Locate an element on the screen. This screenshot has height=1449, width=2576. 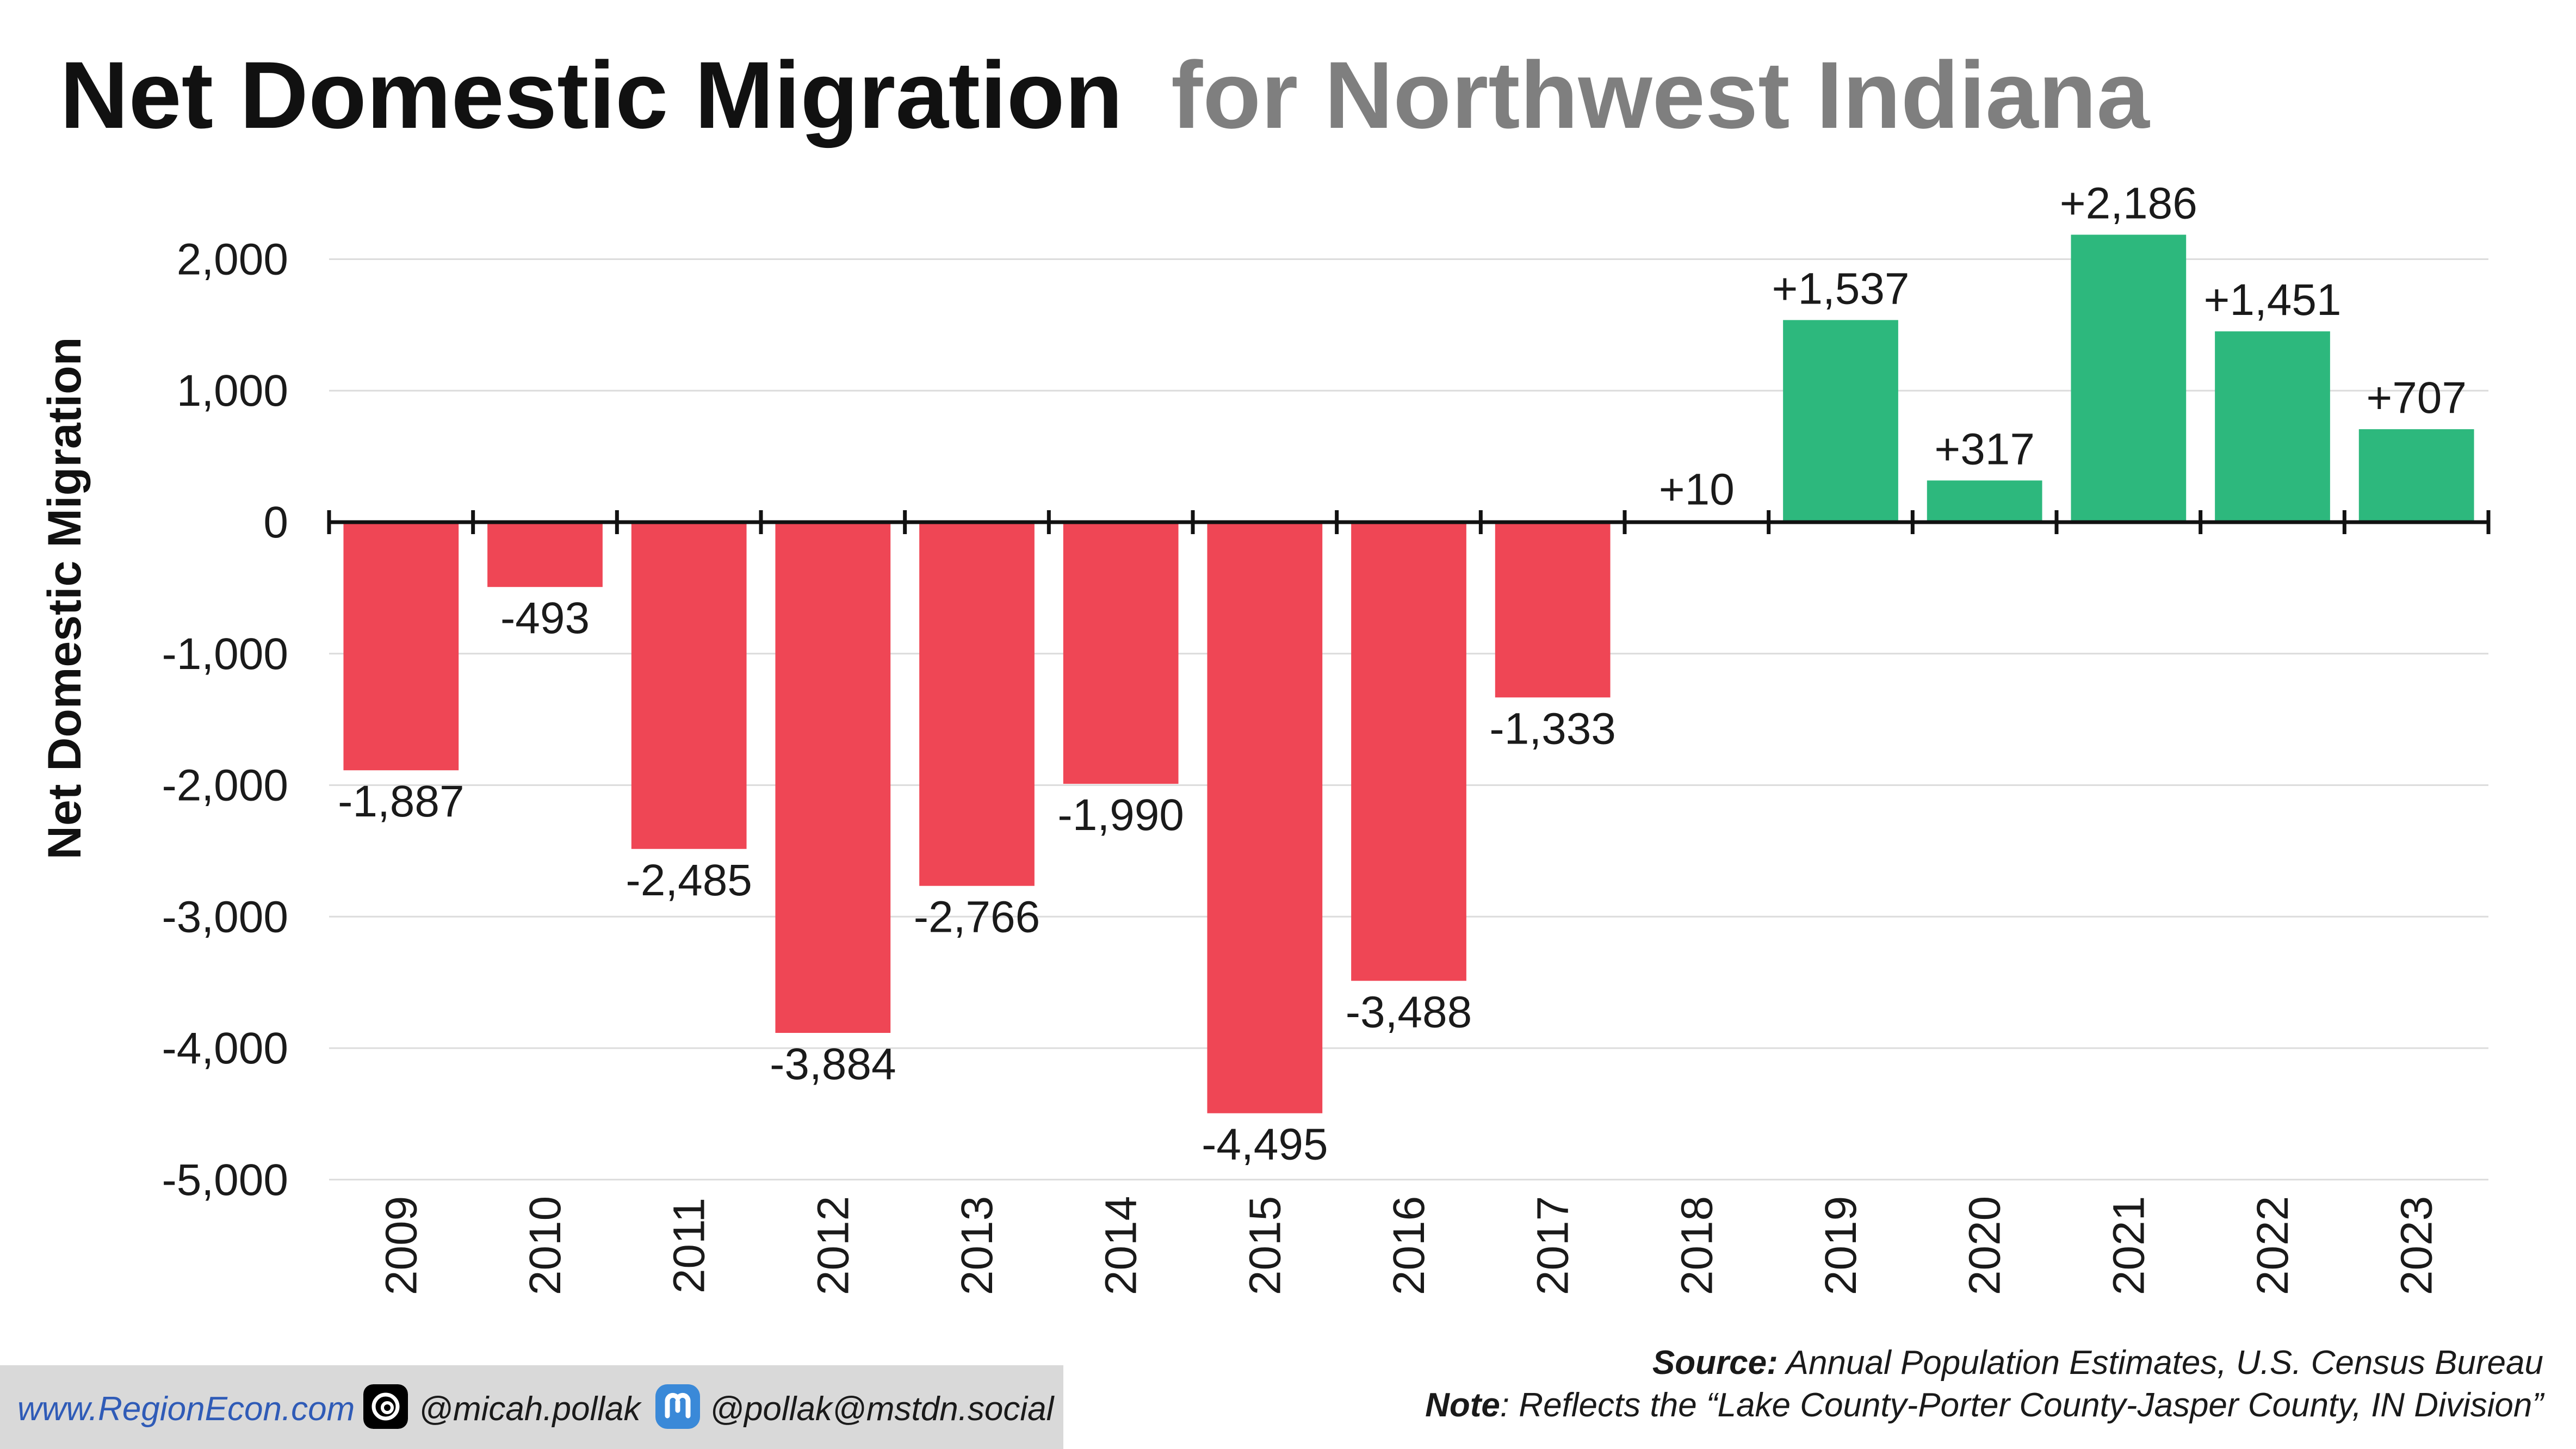
x-tick-label: 2016 is located at coordinates (1409, 1245).